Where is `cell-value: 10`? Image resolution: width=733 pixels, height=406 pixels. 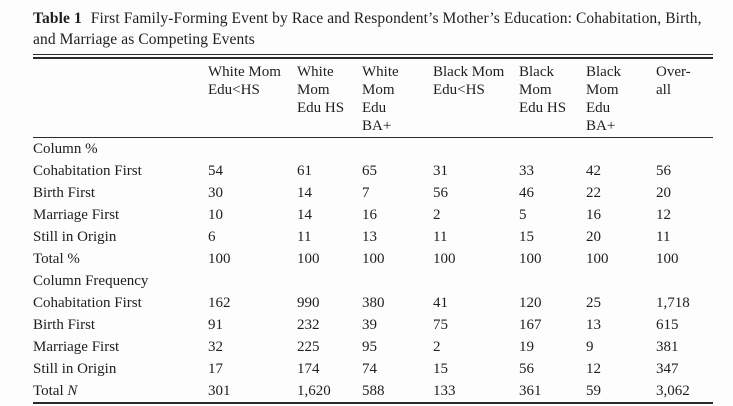 cell-value: 10 is located at coordinates (215, 215).